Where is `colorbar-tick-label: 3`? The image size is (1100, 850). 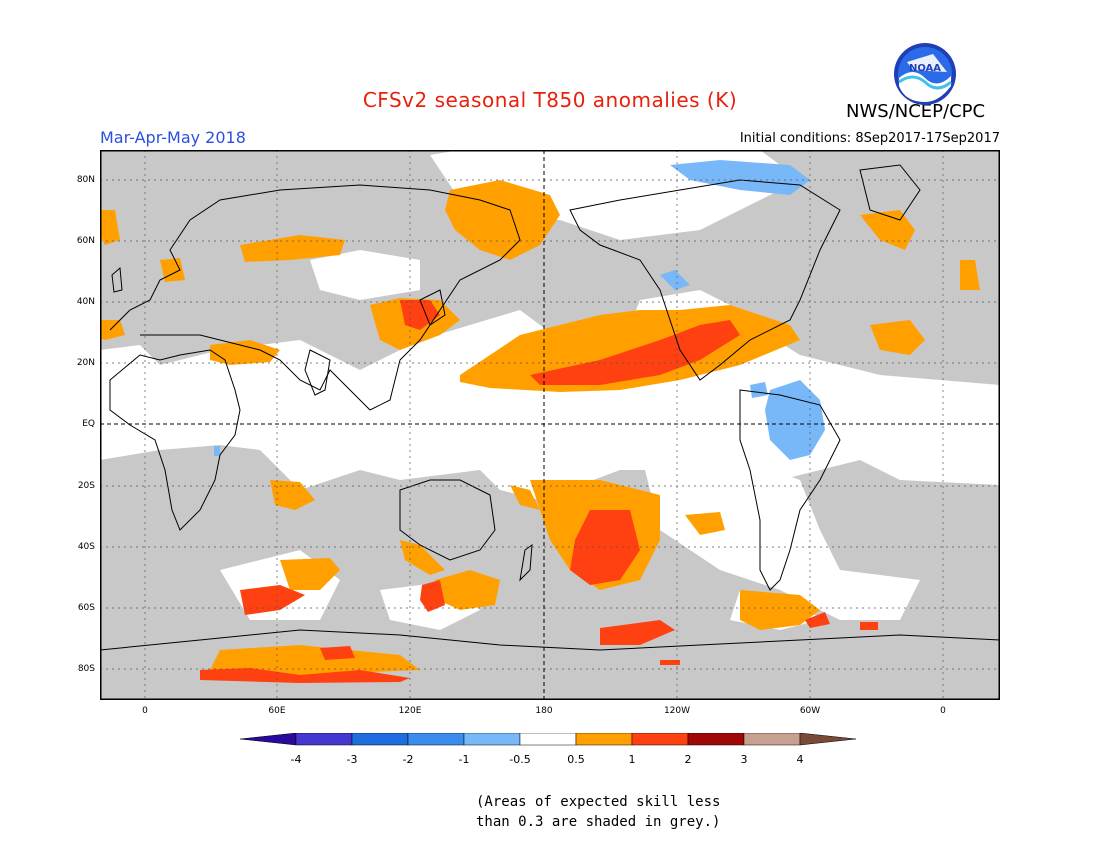 colorbar-tick-label: 3 is located at coordinates (744, 759).